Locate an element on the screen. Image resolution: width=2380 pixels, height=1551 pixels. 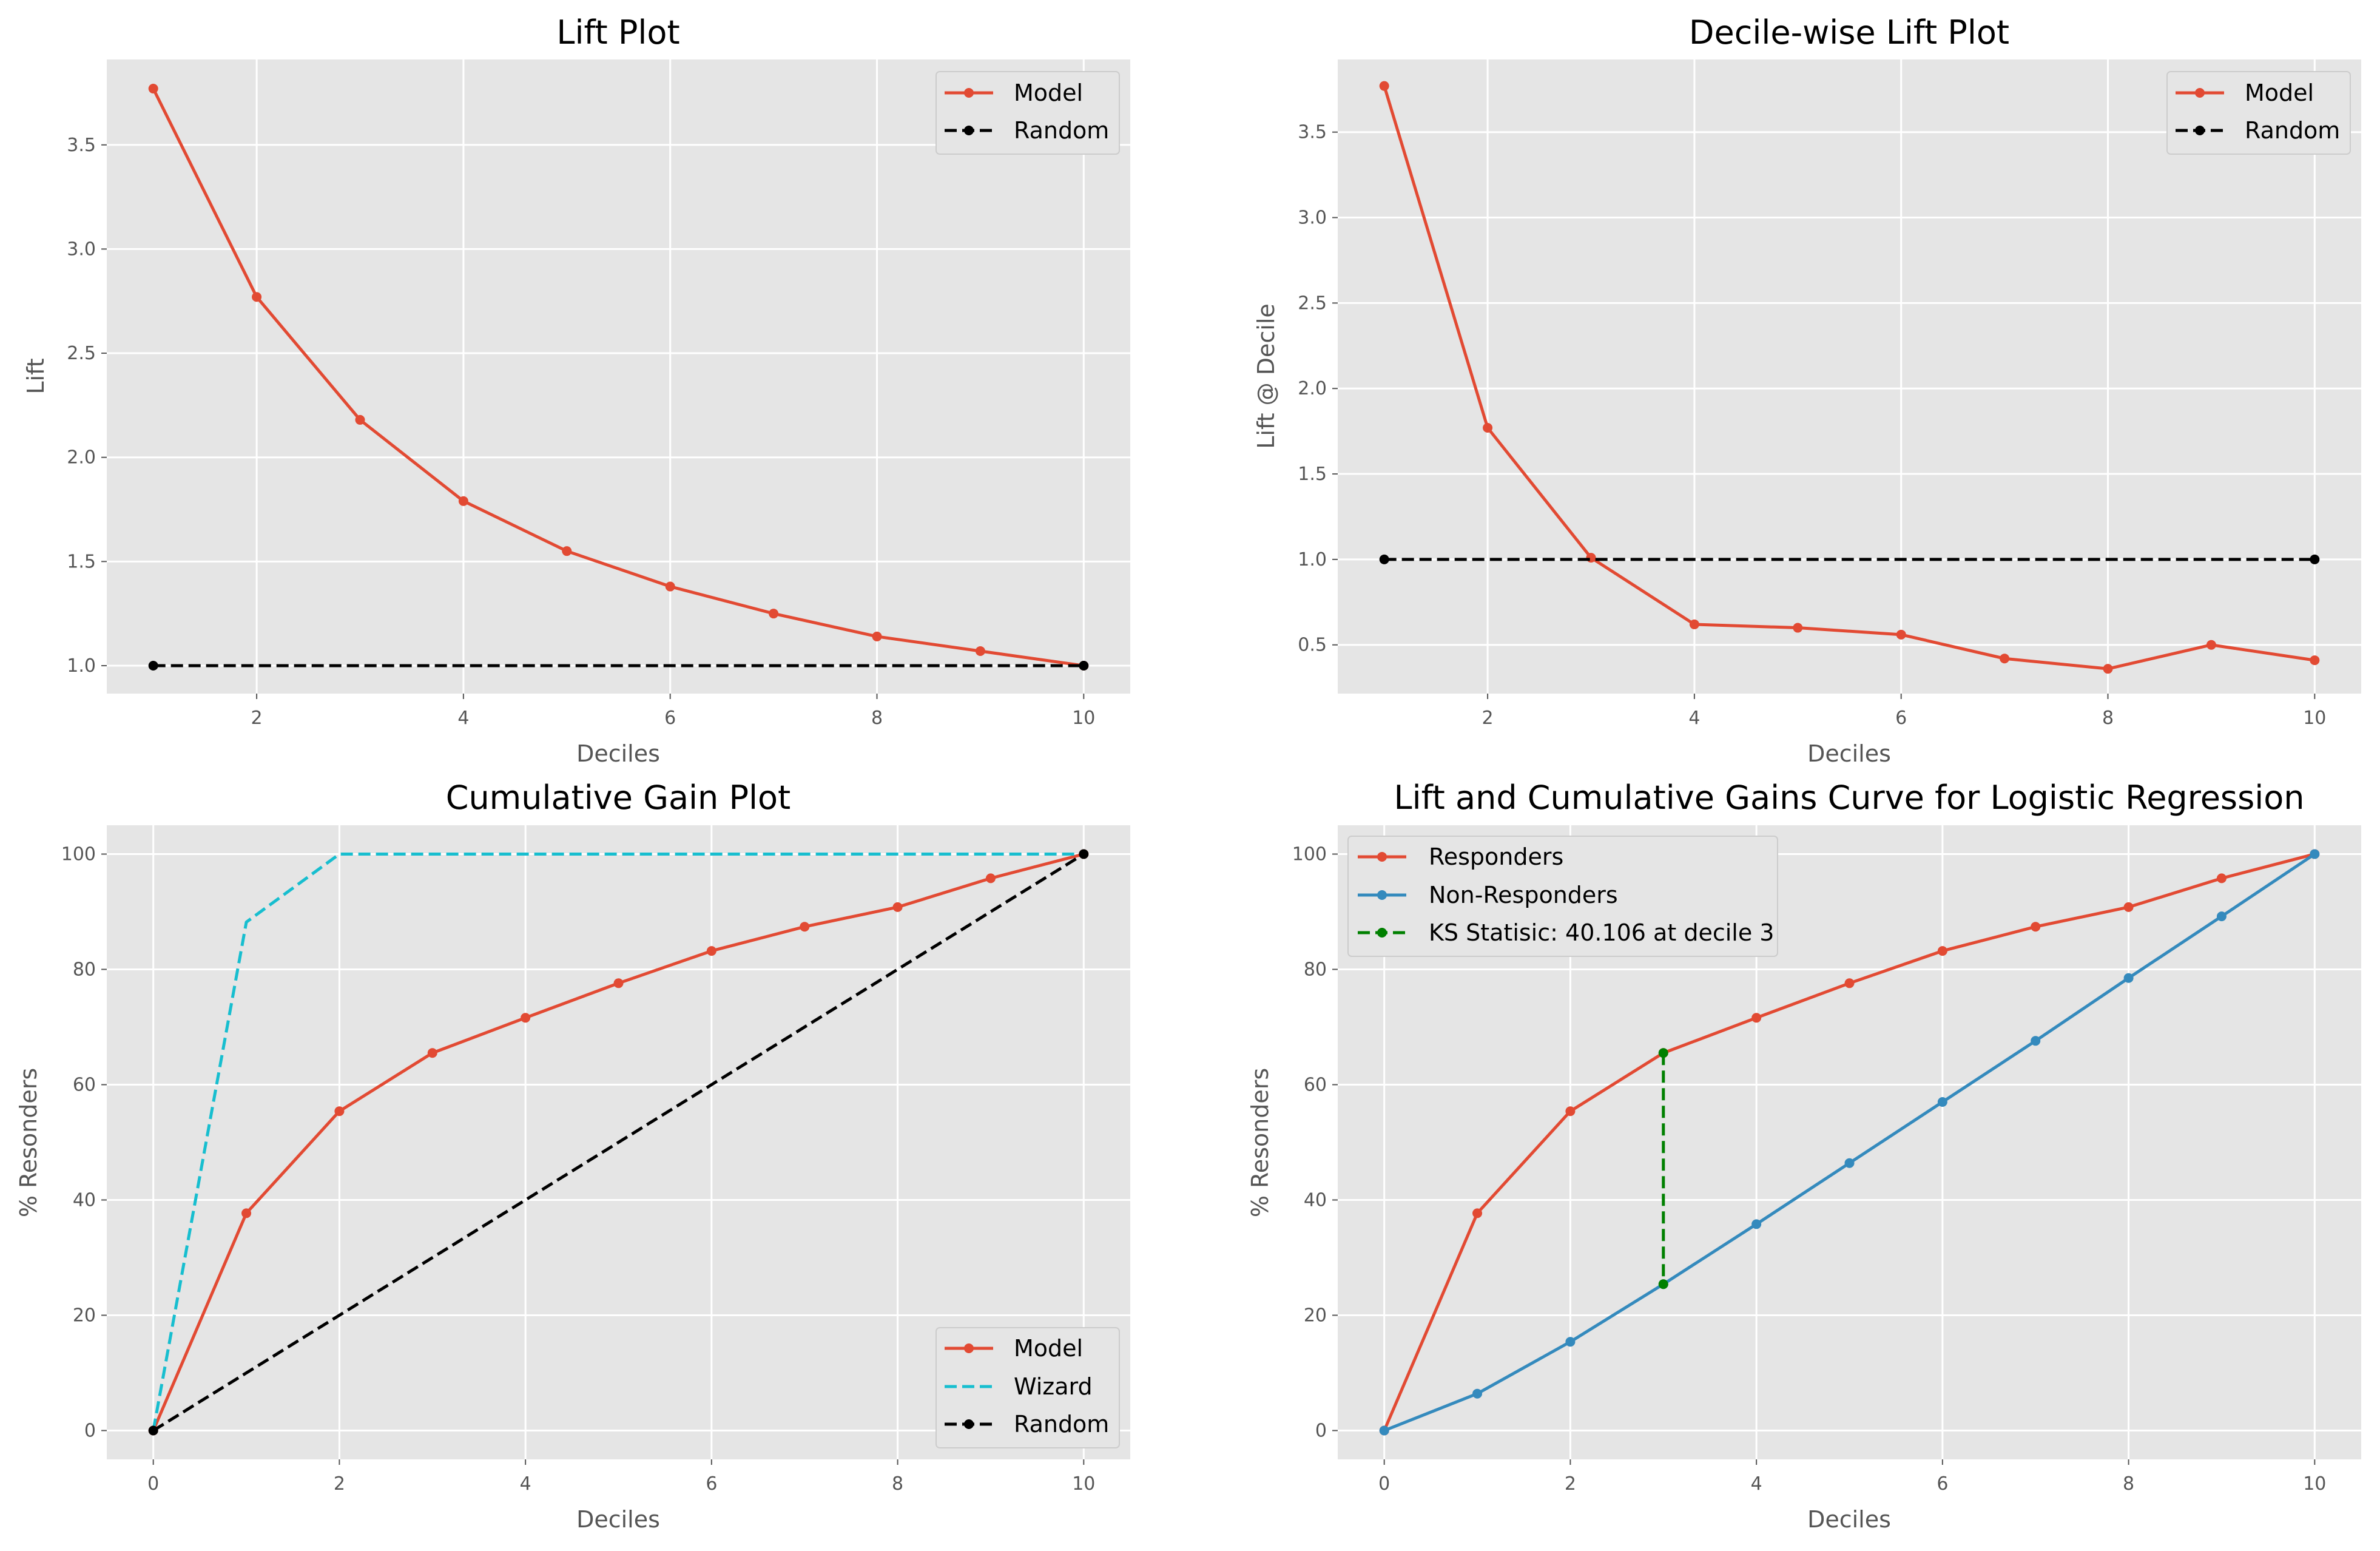
gain-ytick-label-40: 40 is located at coordinates (84, 1200).